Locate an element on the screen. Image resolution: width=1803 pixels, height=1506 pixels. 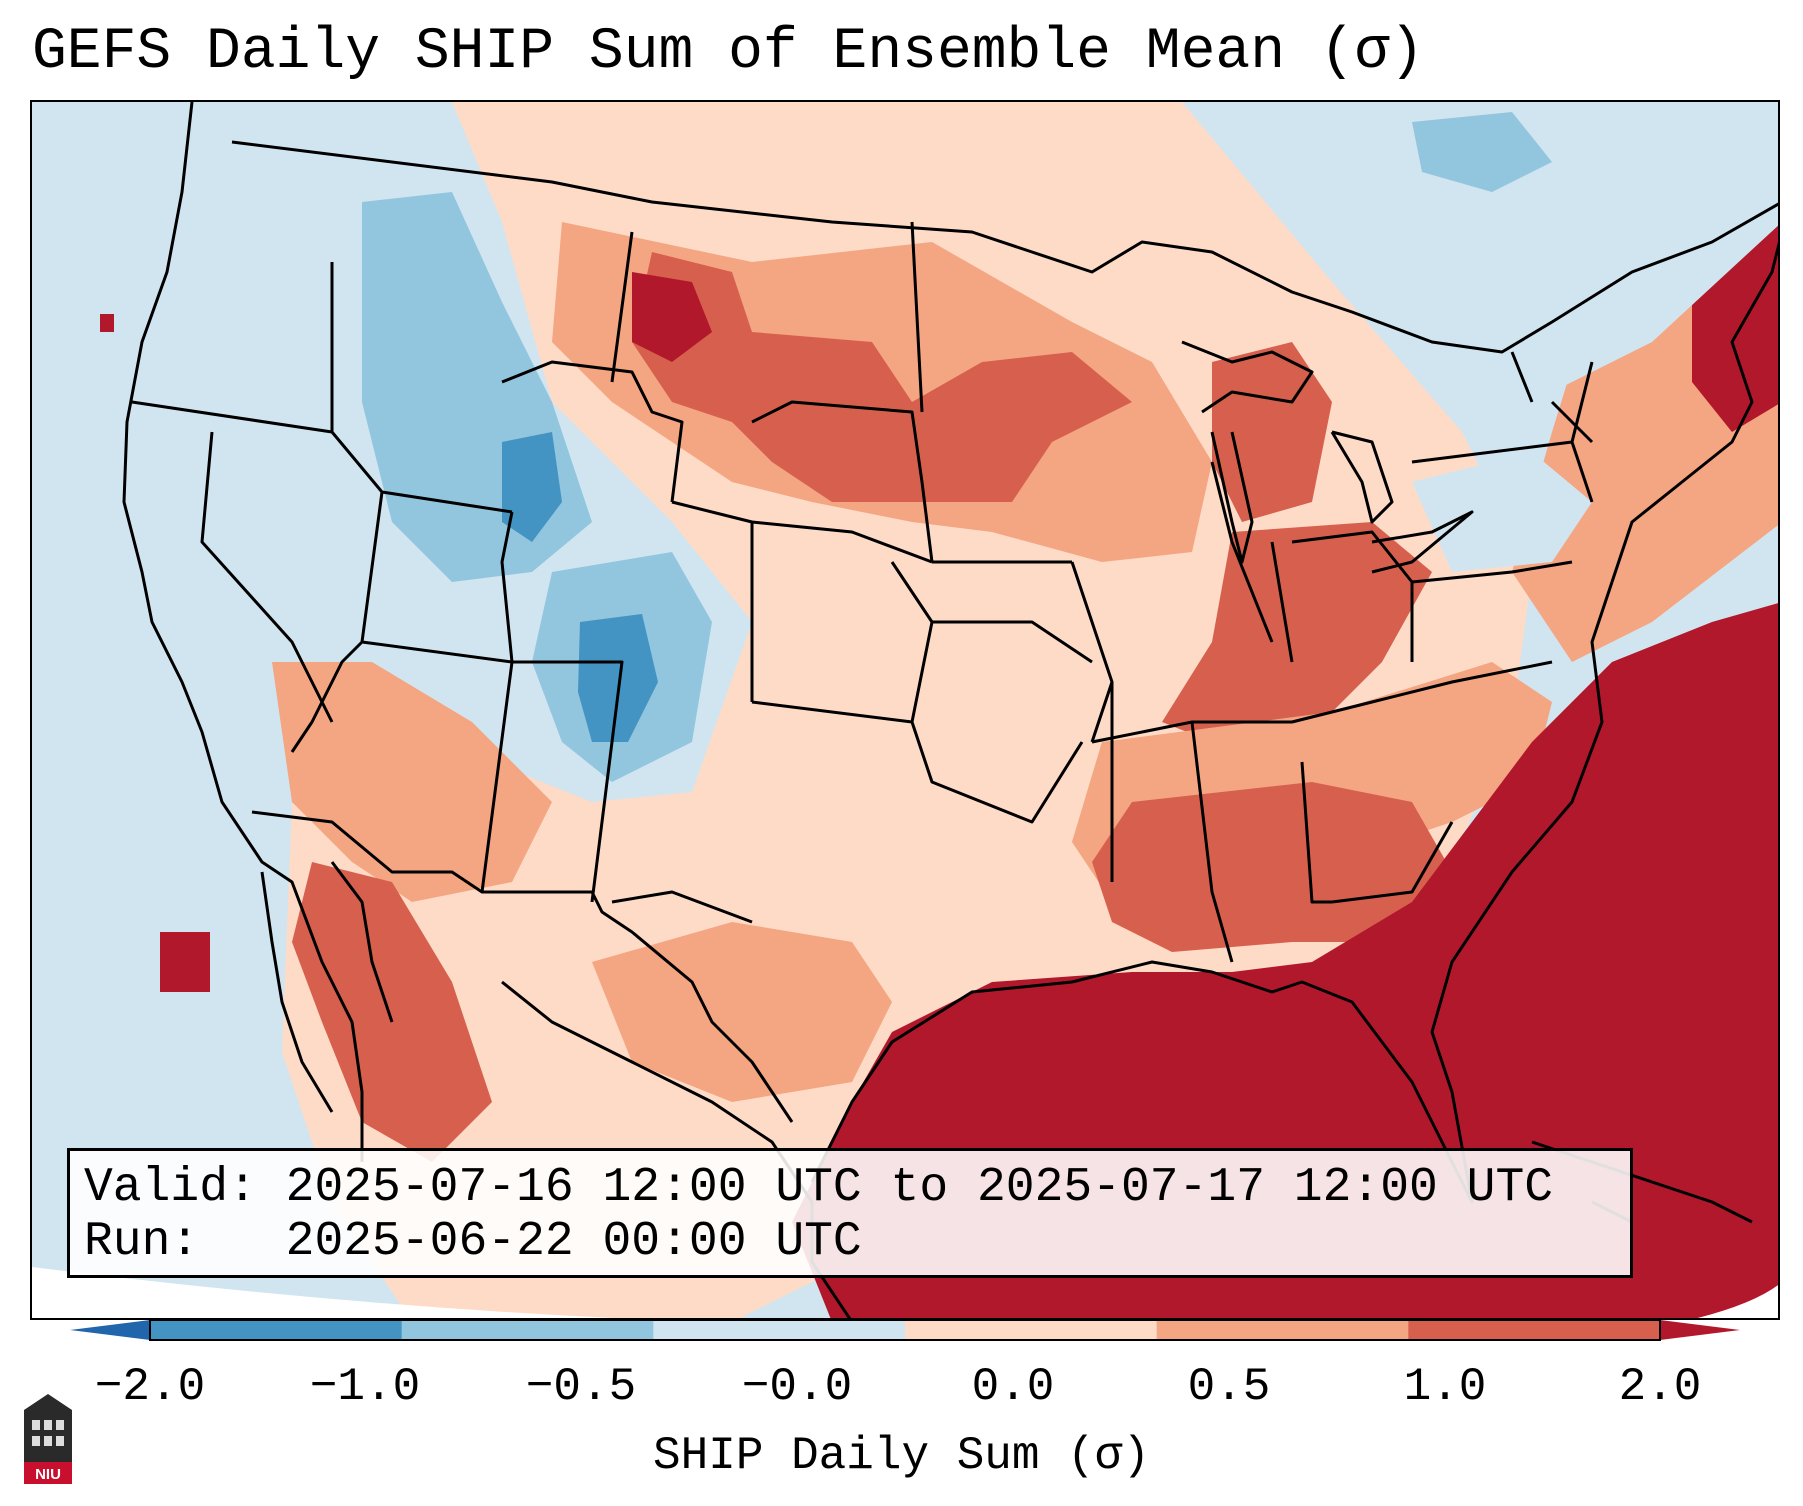
colorbar-tick-label: −0.0 is located at coordinates (797, 1387).